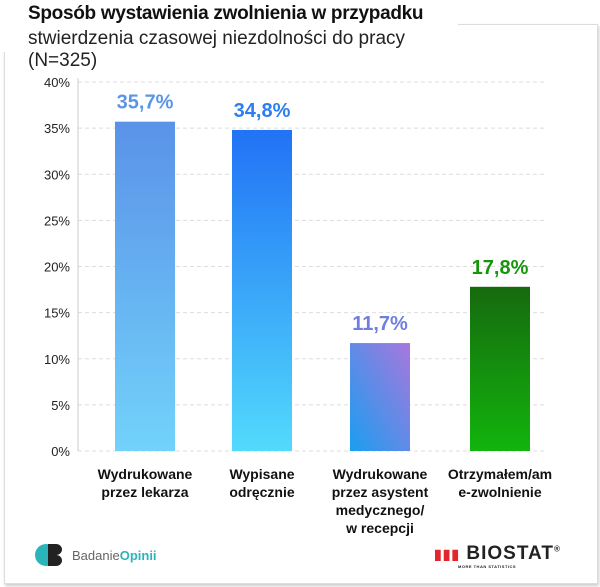 The width and height of the screenshot is (600, 587). I want to click on y-tick-label: 40%, so click(57, 82).